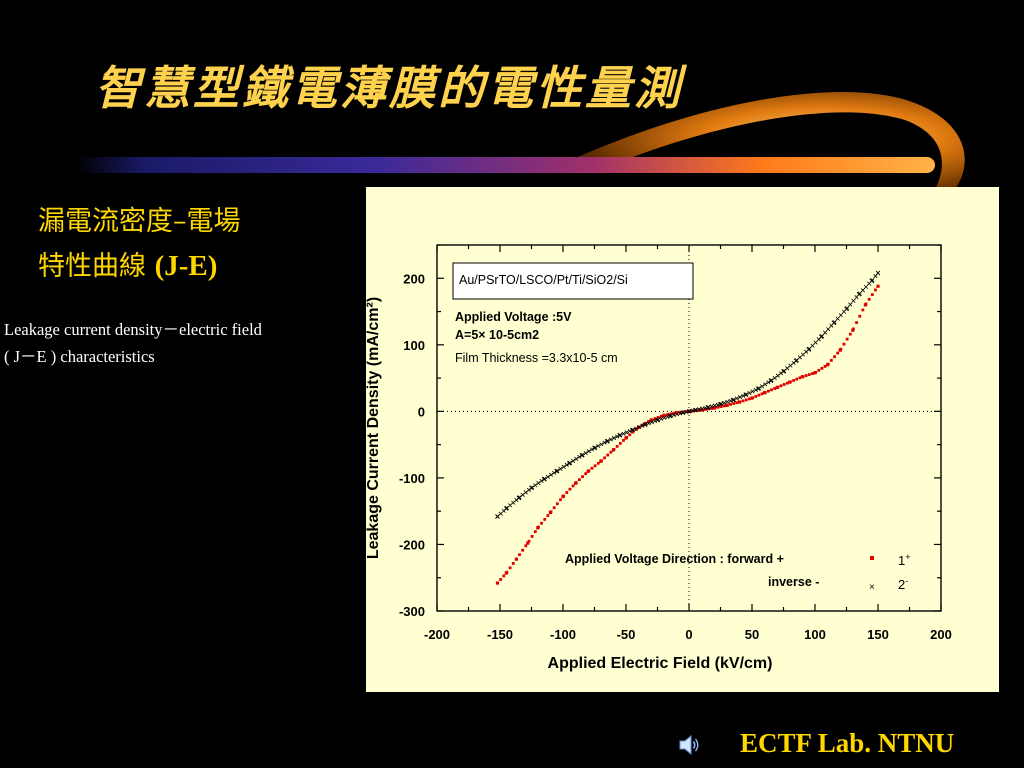  What do you see at coordinates (563, 634) in the screenshot?
I see `x-tick-label: -100` at bounding box center [563, 634].